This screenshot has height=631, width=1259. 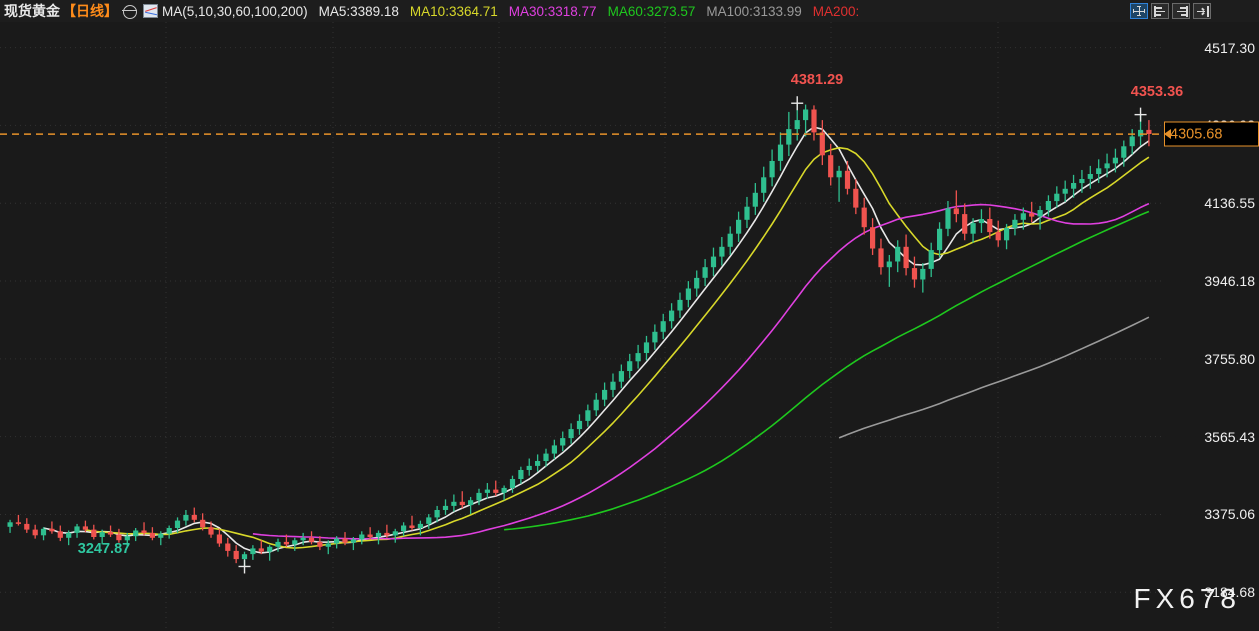 I want to click on circle-slash-icon, so click(x=129, y=11).